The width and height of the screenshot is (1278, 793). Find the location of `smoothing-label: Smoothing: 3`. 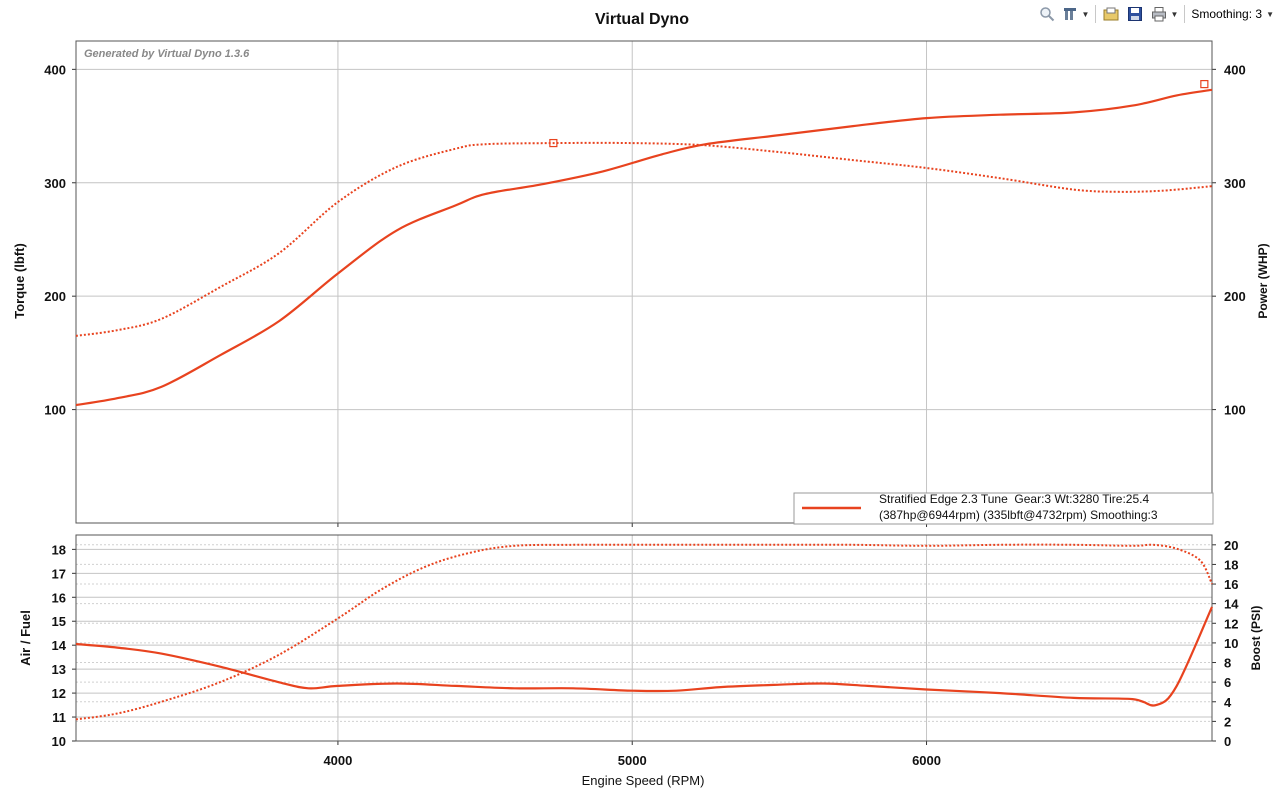

smoothing-label: Smoothing: 3 is located at coordinates (1227, 14).